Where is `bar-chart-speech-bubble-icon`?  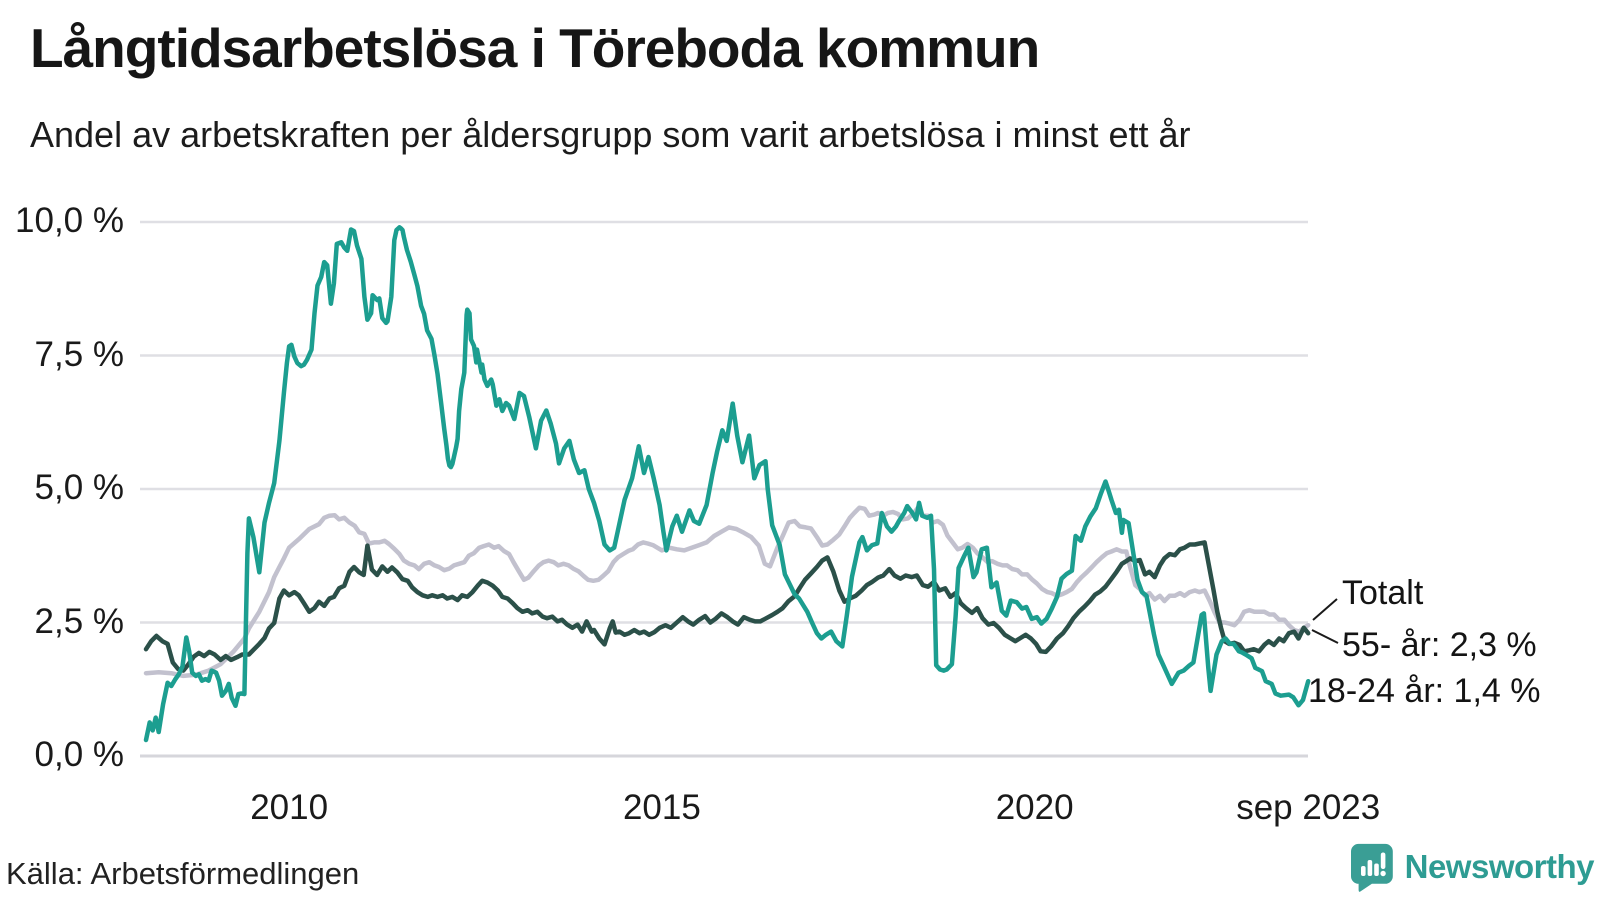 bar-chart-speech-bubble-icon is located at coordinates (1371, 867).